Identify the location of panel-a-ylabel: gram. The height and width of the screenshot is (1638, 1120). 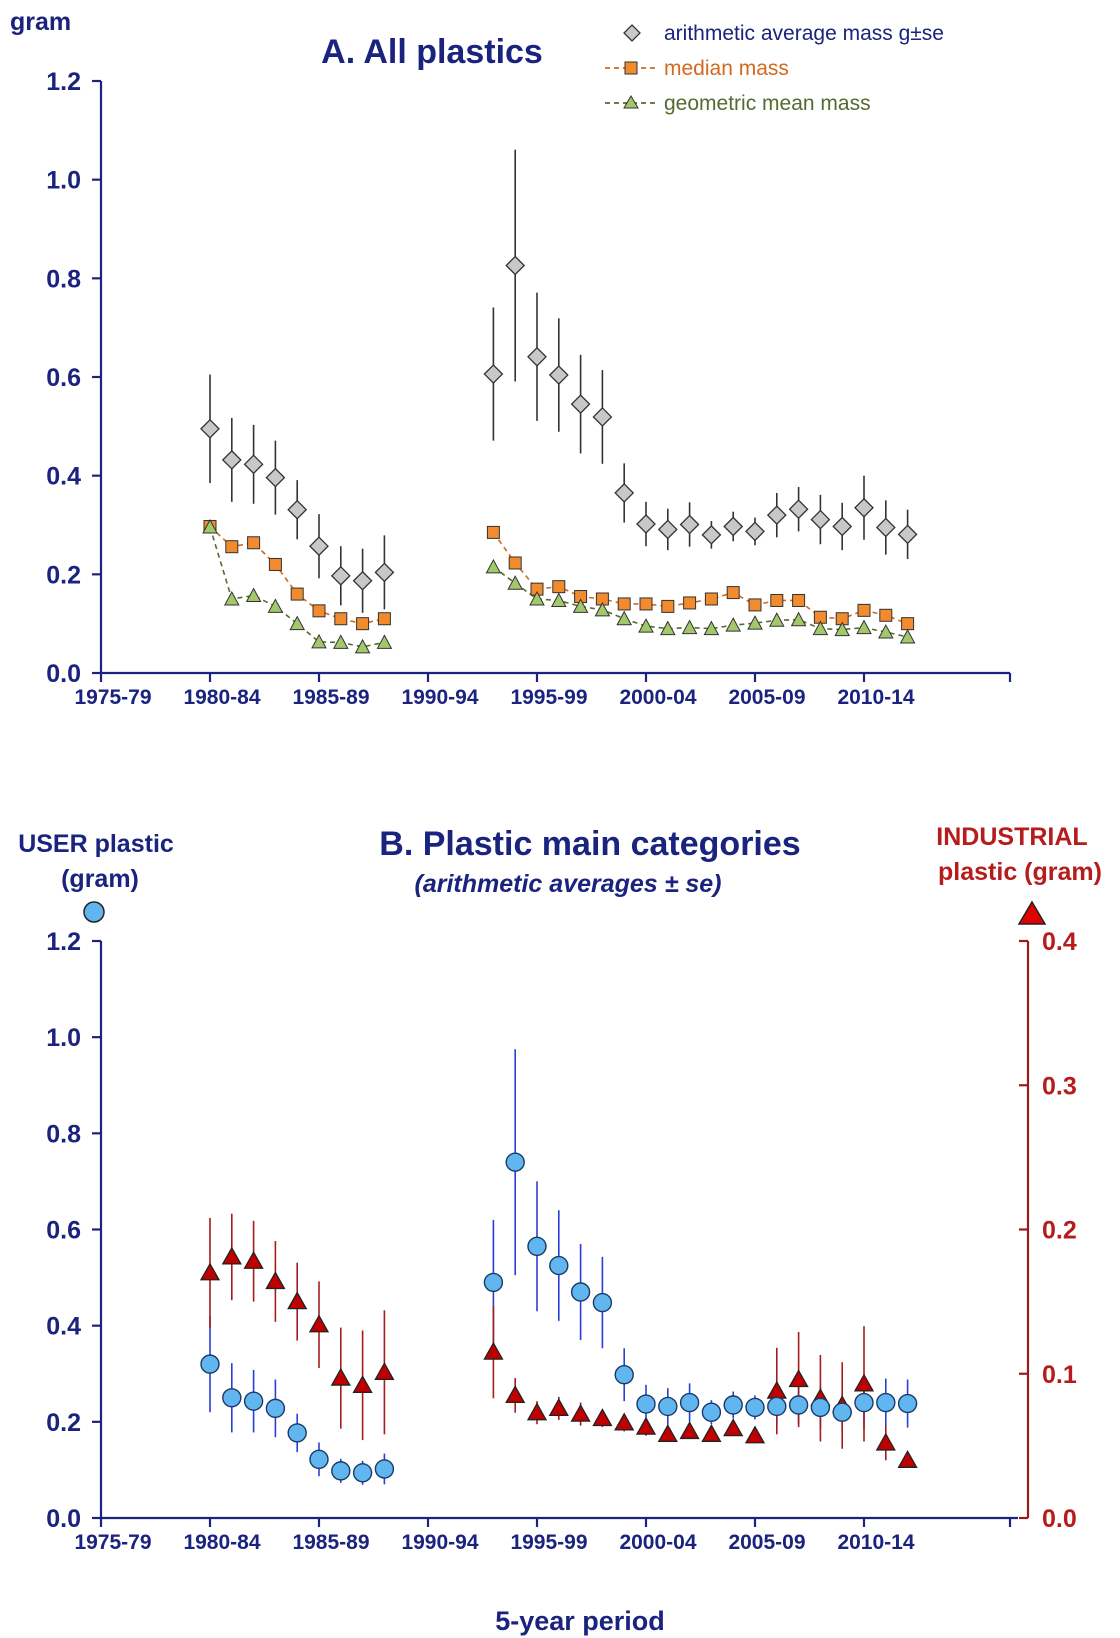
(40, 22).